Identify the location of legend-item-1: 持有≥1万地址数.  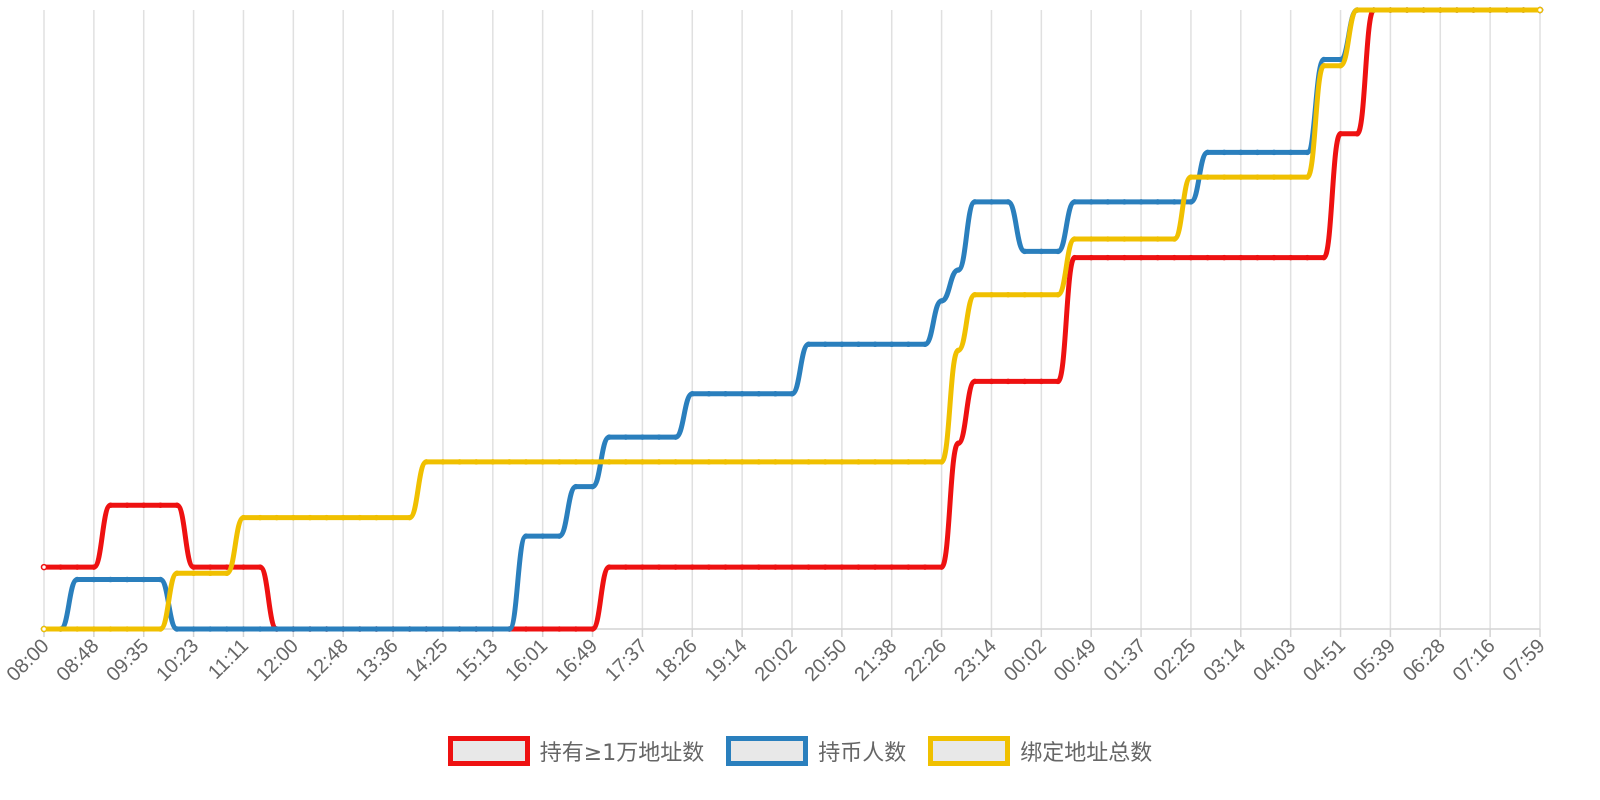
(576, 751).